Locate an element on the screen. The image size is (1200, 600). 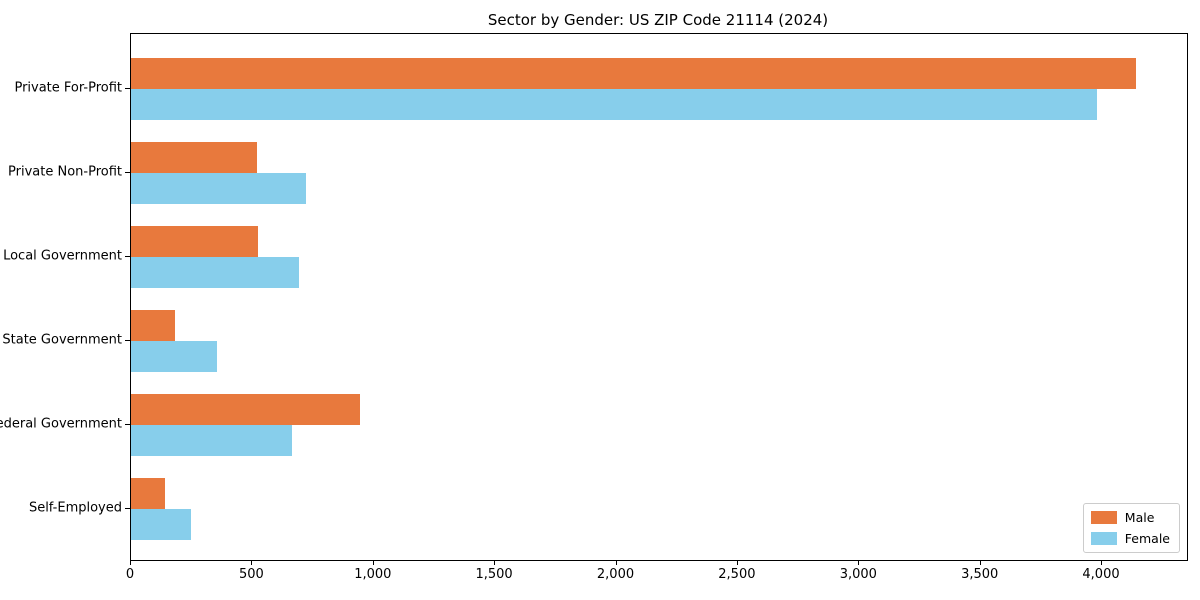
legend-item-male: Male is located at coordinates (1130, 517).